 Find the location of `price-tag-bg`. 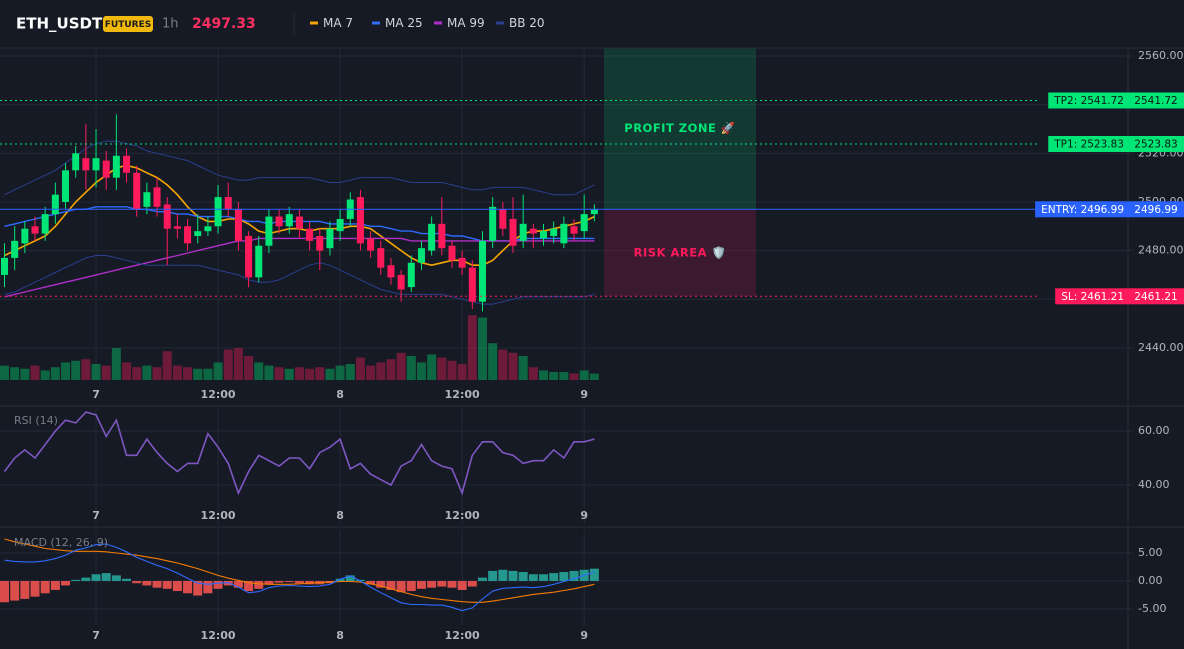

price-tag-bg is located at coordinates (1156, 144).